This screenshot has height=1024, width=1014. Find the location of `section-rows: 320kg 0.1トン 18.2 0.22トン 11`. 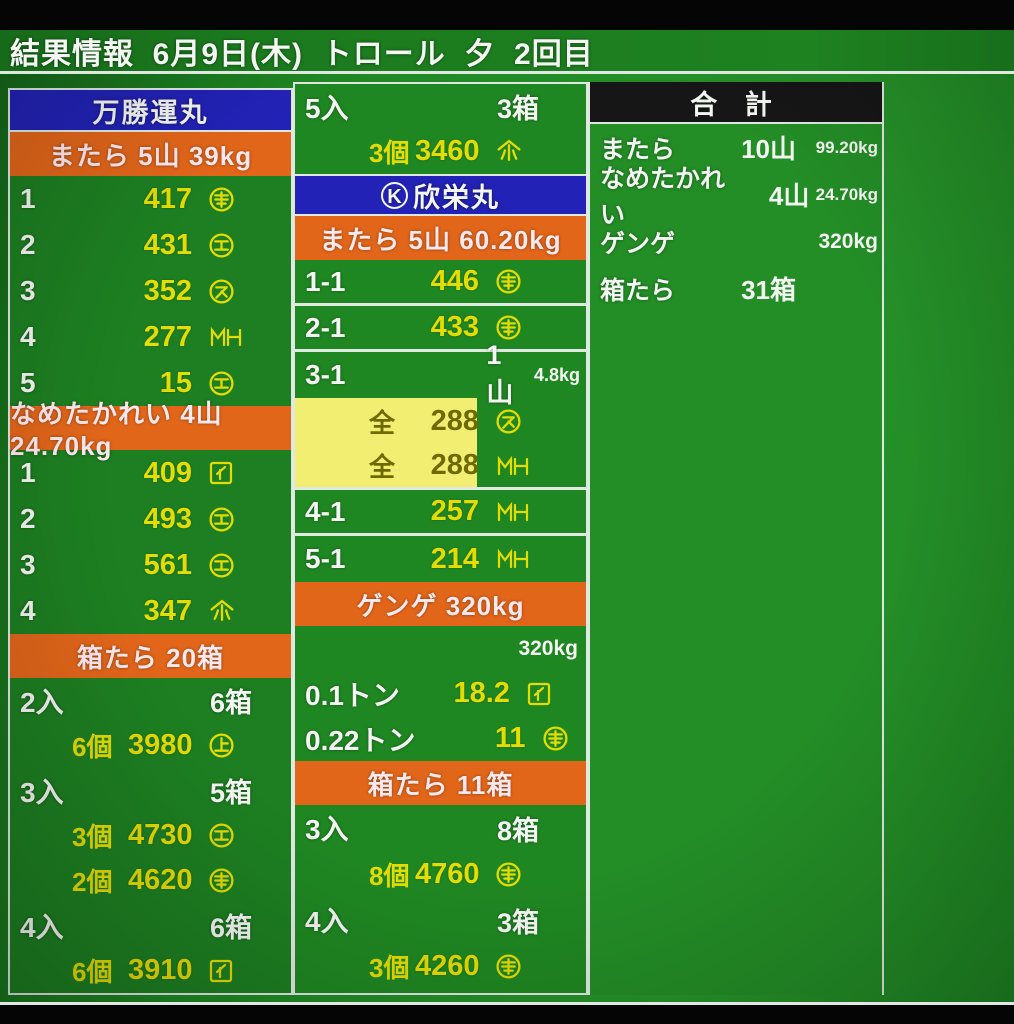

section-rows: 320kg 0.1トン 18.2 0.22トン 11 is located at coordinates (440, 693).